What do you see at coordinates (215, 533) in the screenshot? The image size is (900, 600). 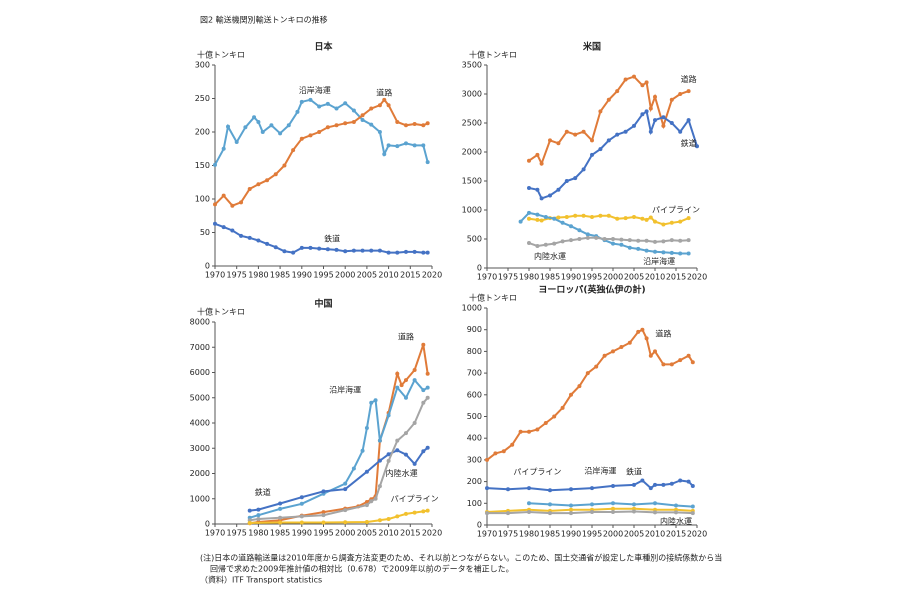 I see `x-tick-label: 1970` at bounding box center [215, 533].